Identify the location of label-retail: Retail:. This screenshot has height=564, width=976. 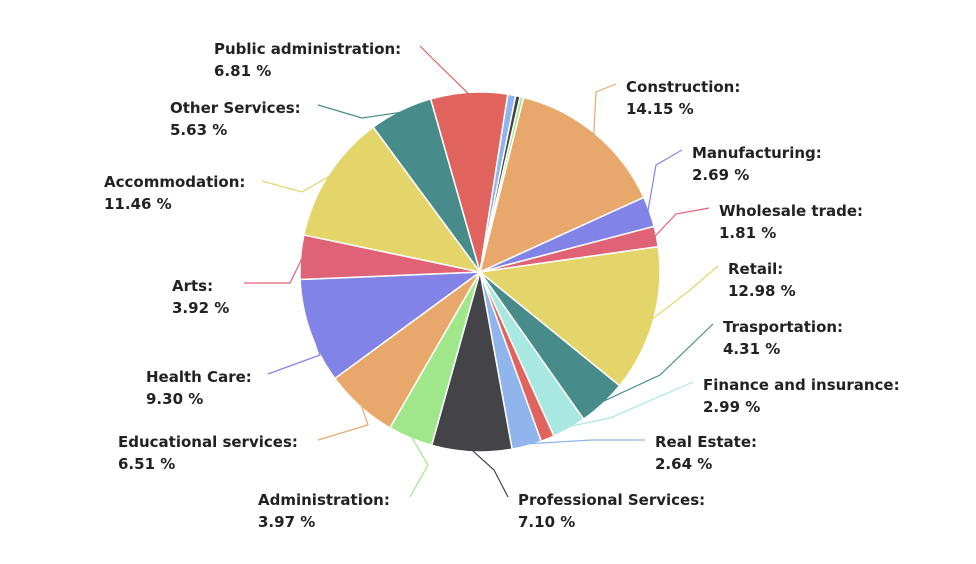
(755, 269).